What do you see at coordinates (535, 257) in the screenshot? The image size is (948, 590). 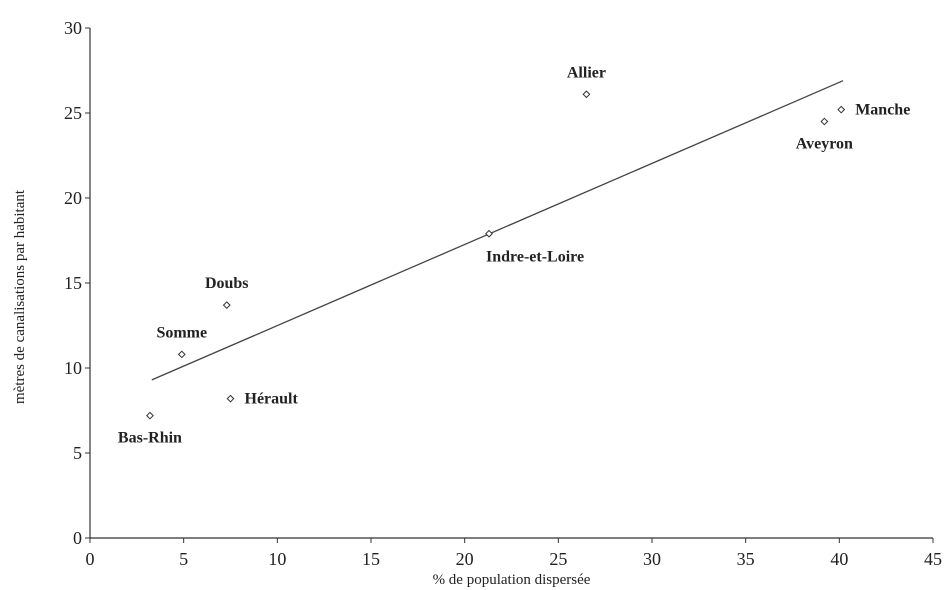 I see `point-label: Indre-et-Loire` at bounding box center [535, 257].